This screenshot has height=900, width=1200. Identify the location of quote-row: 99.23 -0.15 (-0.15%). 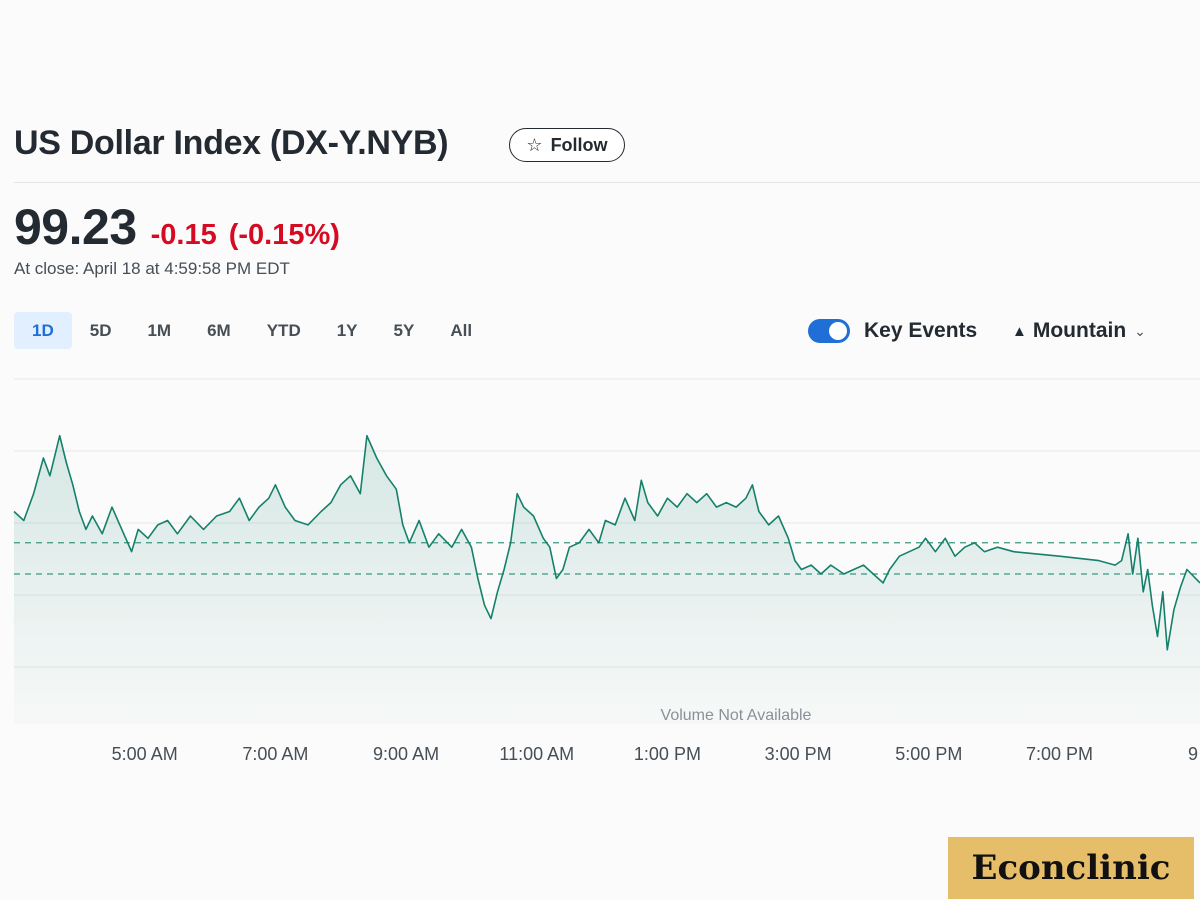
(177, 227).